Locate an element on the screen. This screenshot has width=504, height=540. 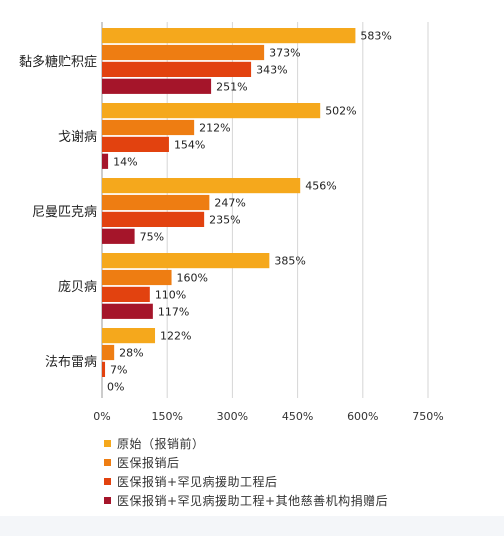
bar-value-label: 154% is located at coordinates (189, 144).